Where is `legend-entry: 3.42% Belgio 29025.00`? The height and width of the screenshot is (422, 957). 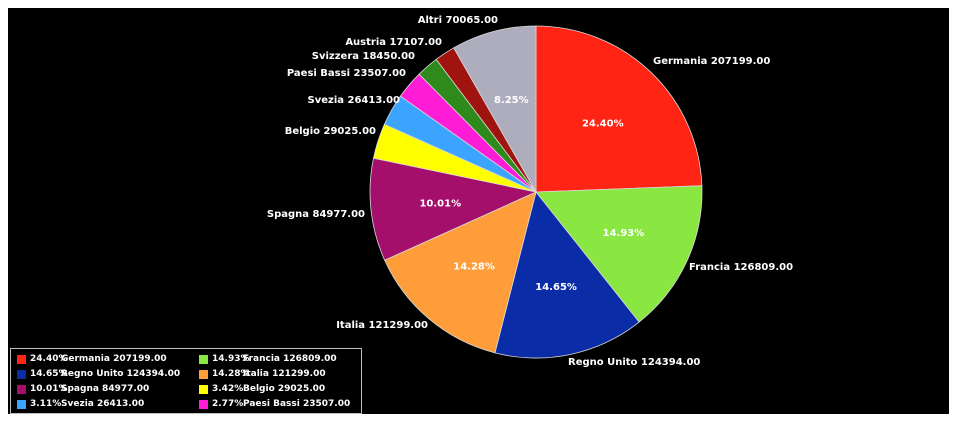
legend-entry: 3.42% Belgio 29025.00 is located at coordinates (262, 389).